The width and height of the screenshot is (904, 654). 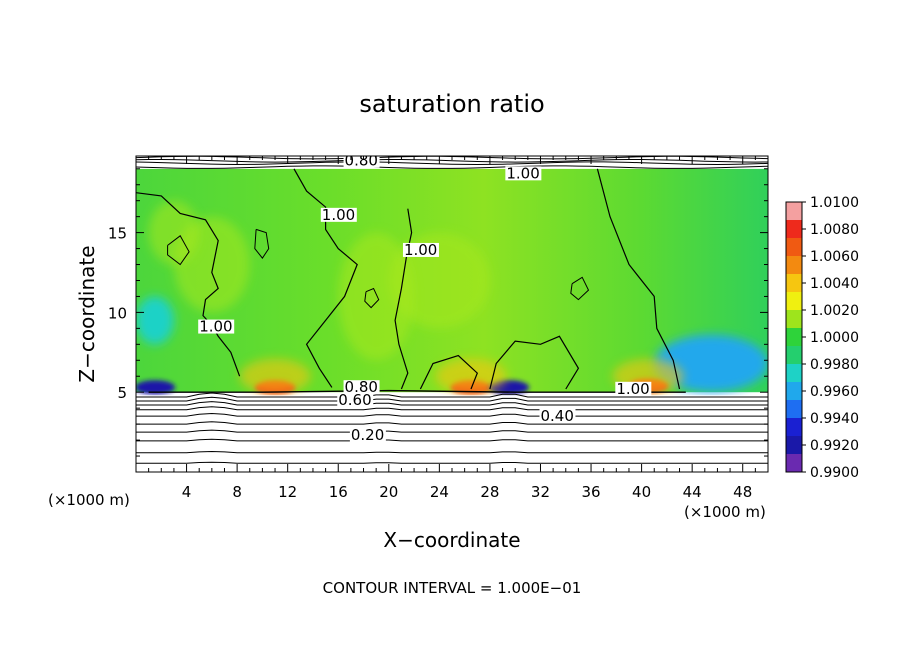 I want to click on x-unit-right: (×1000 m), so click(x=725, y=512).